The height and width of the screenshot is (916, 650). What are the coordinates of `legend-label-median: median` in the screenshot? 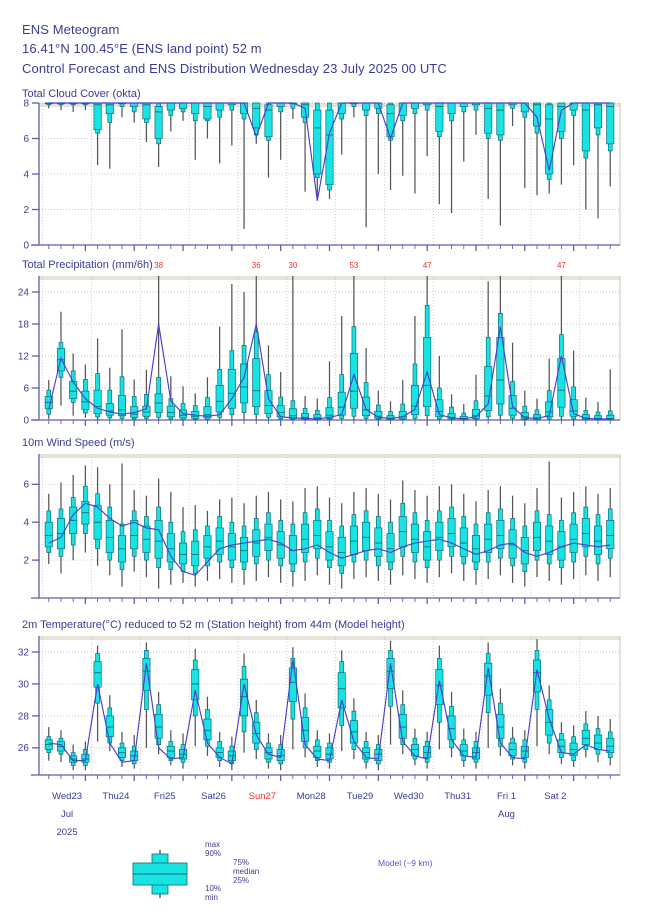 It's located at (246, 871).